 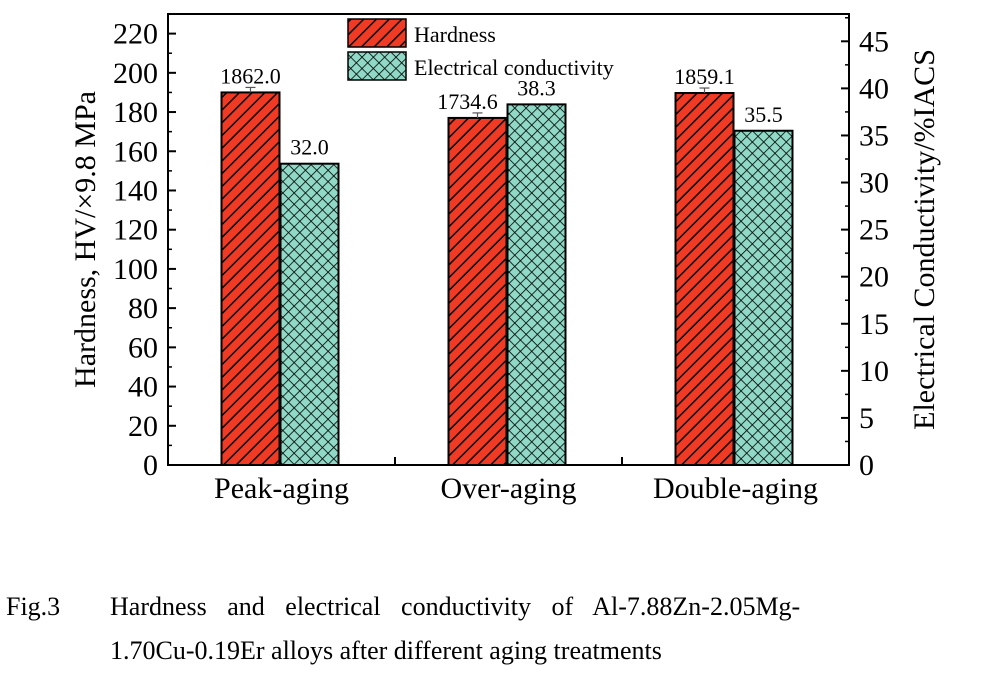 I want to click on legend-swatch-conductivity, so click(x=377, y=66).